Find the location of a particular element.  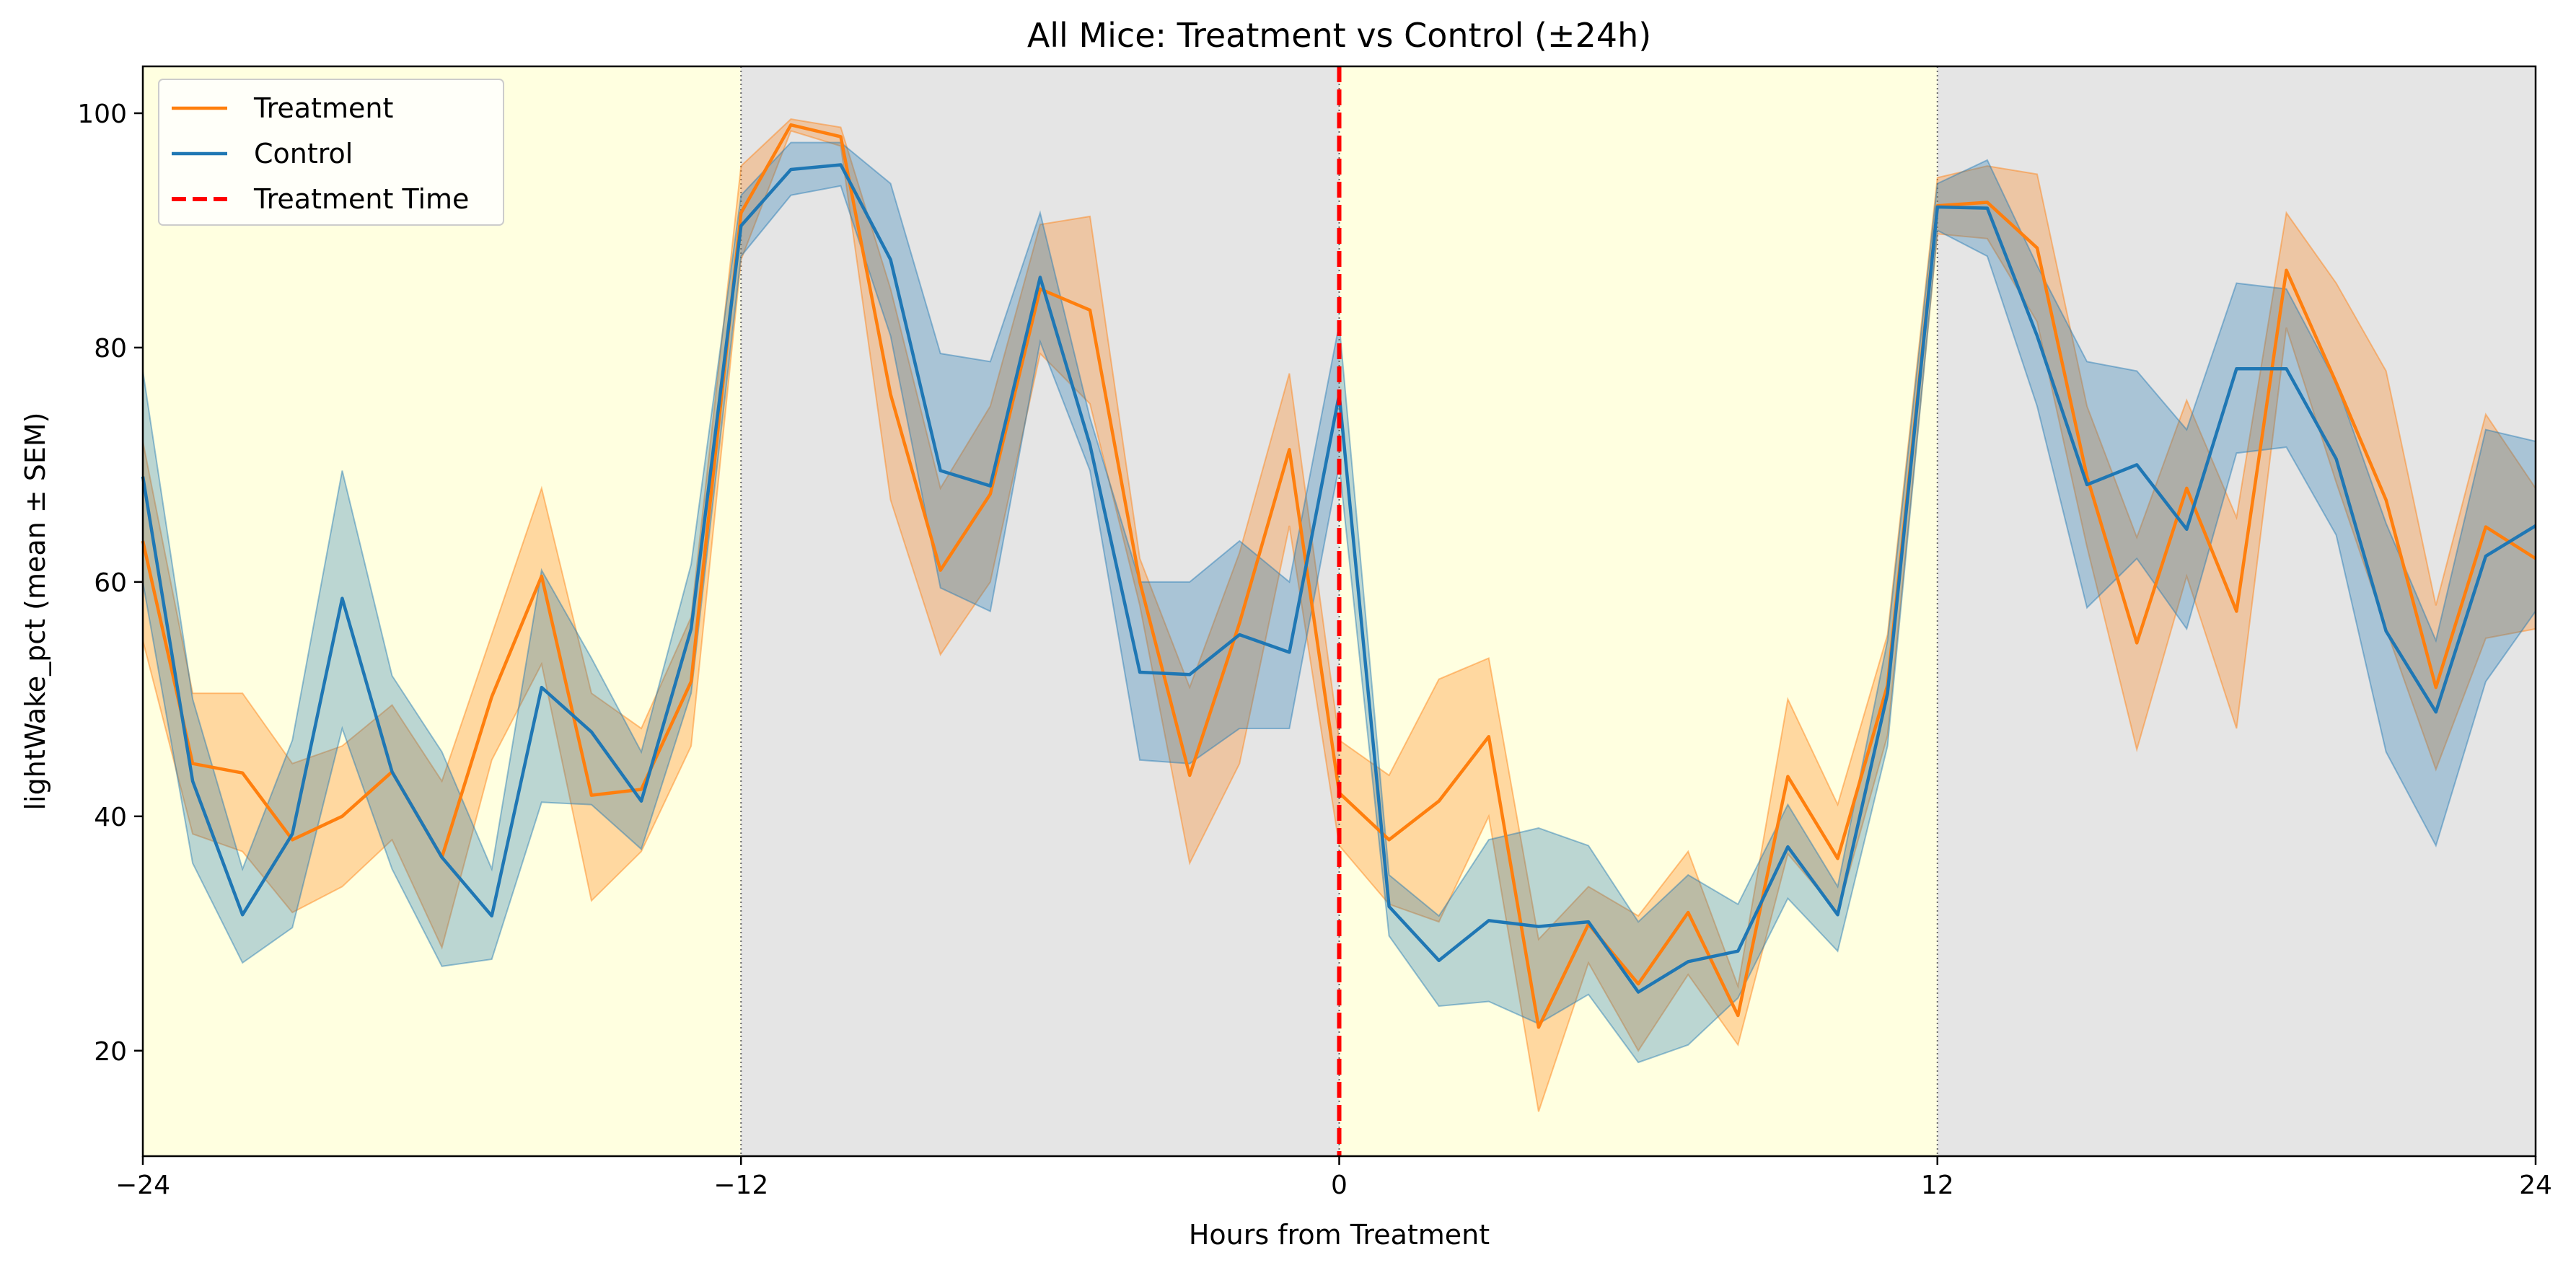

y-tick-label: 20 is located at coordinates (110, 1052).